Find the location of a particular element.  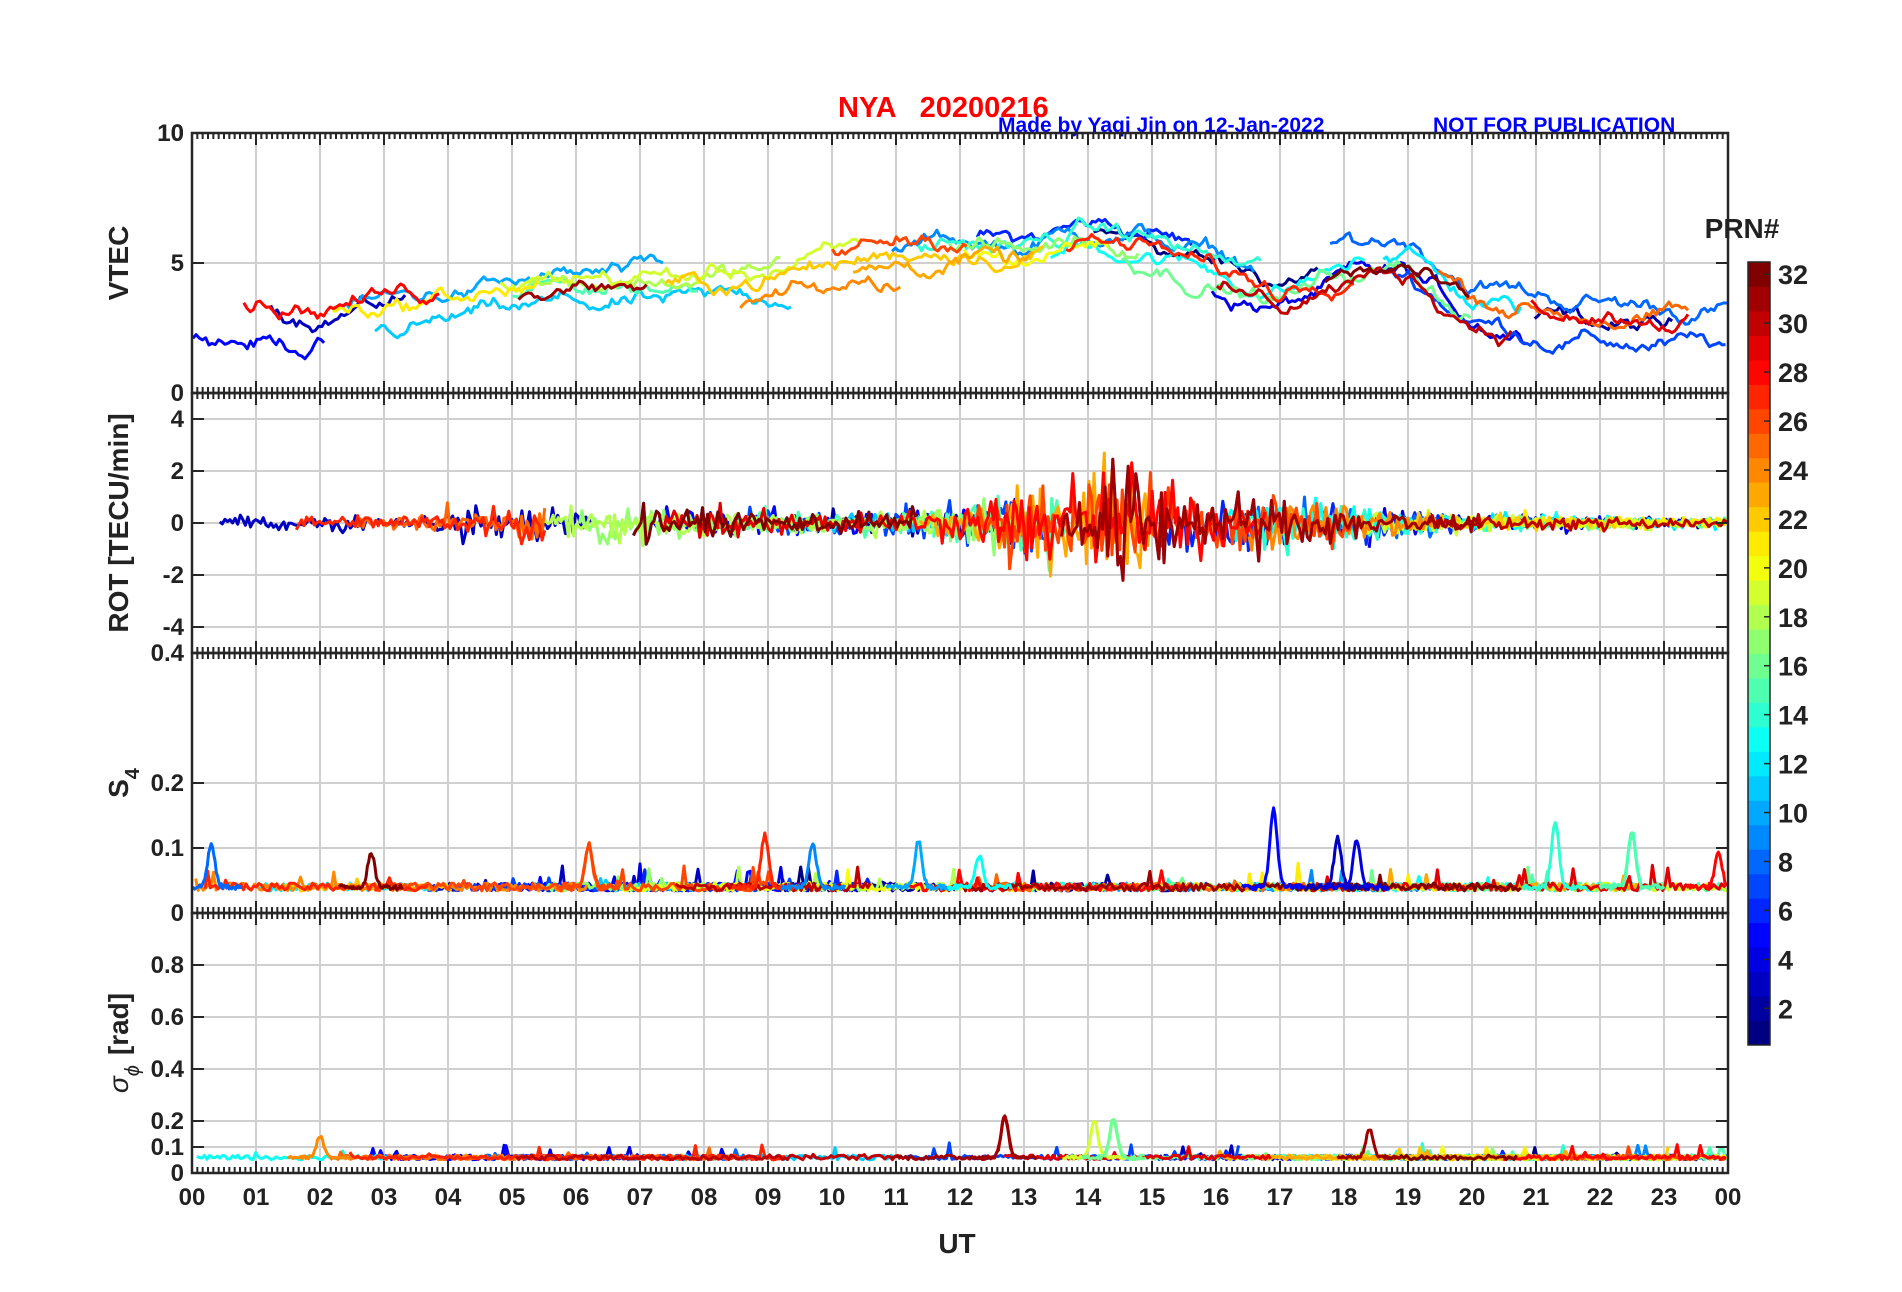

colorbar-tick-label: 14 is located at coordinates (1793, 716).